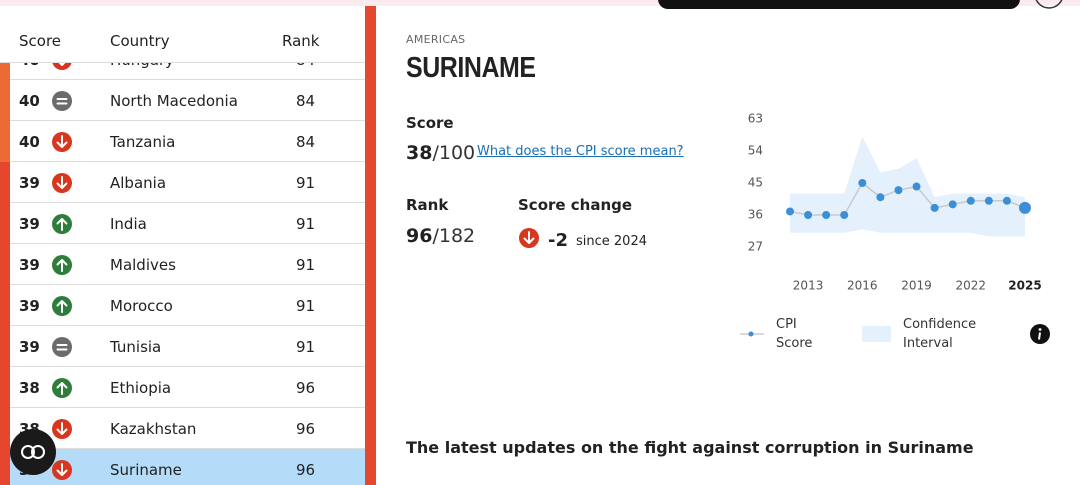 The height and width of the screenshot is (485, 1080). What do you see at coordinates (146, 470) in the screenshot?
I see `row-country: Suriname` at bounding box center [146, 470].